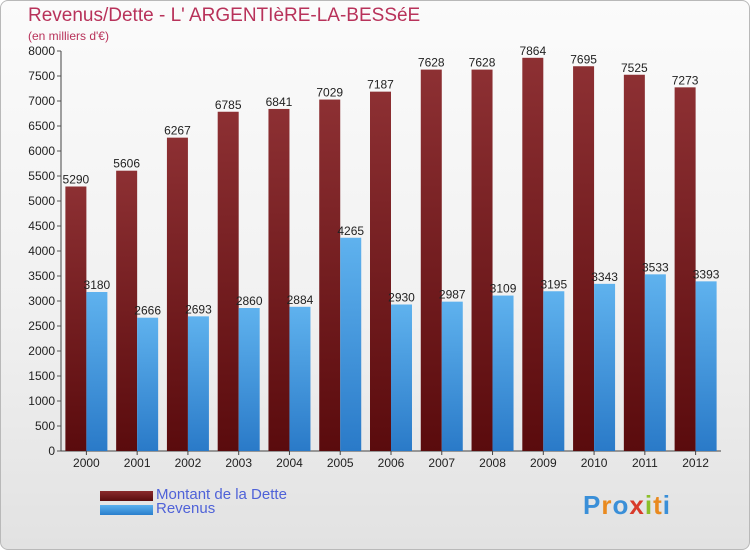 Image resolution: width=750 pixels, height=550 pixels. What do you see at coordinates (503, 289) in the screenshot?
I see `data-label-revenus: 3109` at bounding box center [503, 289].